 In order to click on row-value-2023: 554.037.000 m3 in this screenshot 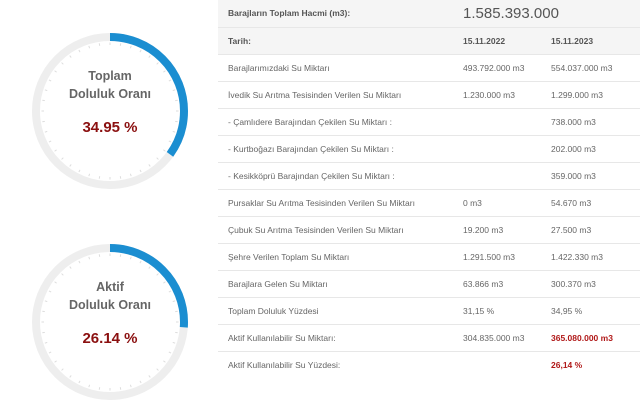, I will do `click(581, 68)`.